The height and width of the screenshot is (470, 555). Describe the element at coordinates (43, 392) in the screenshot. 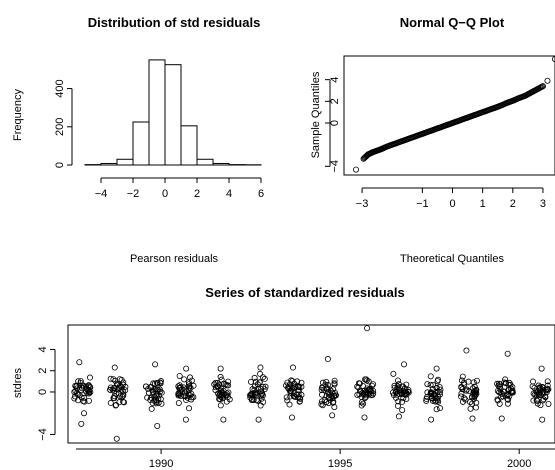

I see `series-y-tick-label: 0` at that location.